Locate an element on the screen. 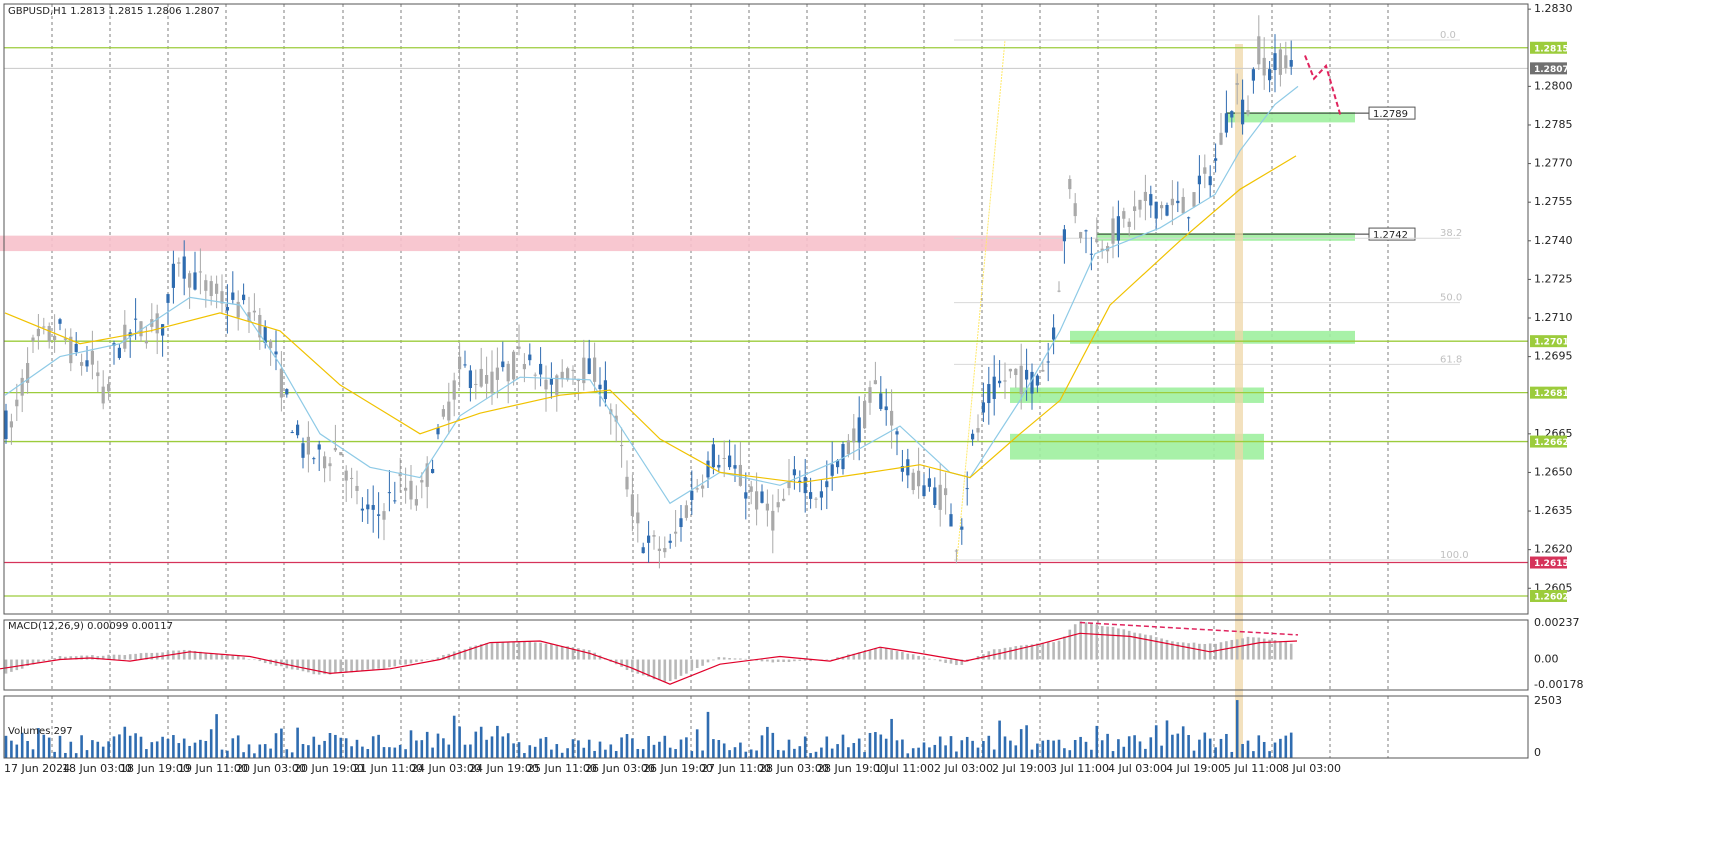  time-tick-label: 5 Jul 11:00 is located at coordinates (1253, 768).